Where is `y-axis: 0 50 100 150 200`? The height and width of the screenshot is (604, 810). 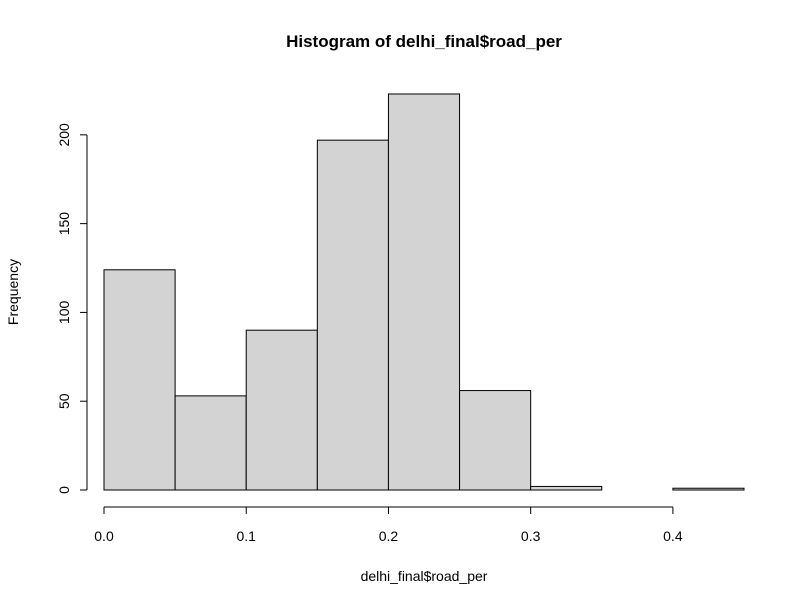 y-axis: 0 50 100 150 200 is located at coordinates (72, 308).